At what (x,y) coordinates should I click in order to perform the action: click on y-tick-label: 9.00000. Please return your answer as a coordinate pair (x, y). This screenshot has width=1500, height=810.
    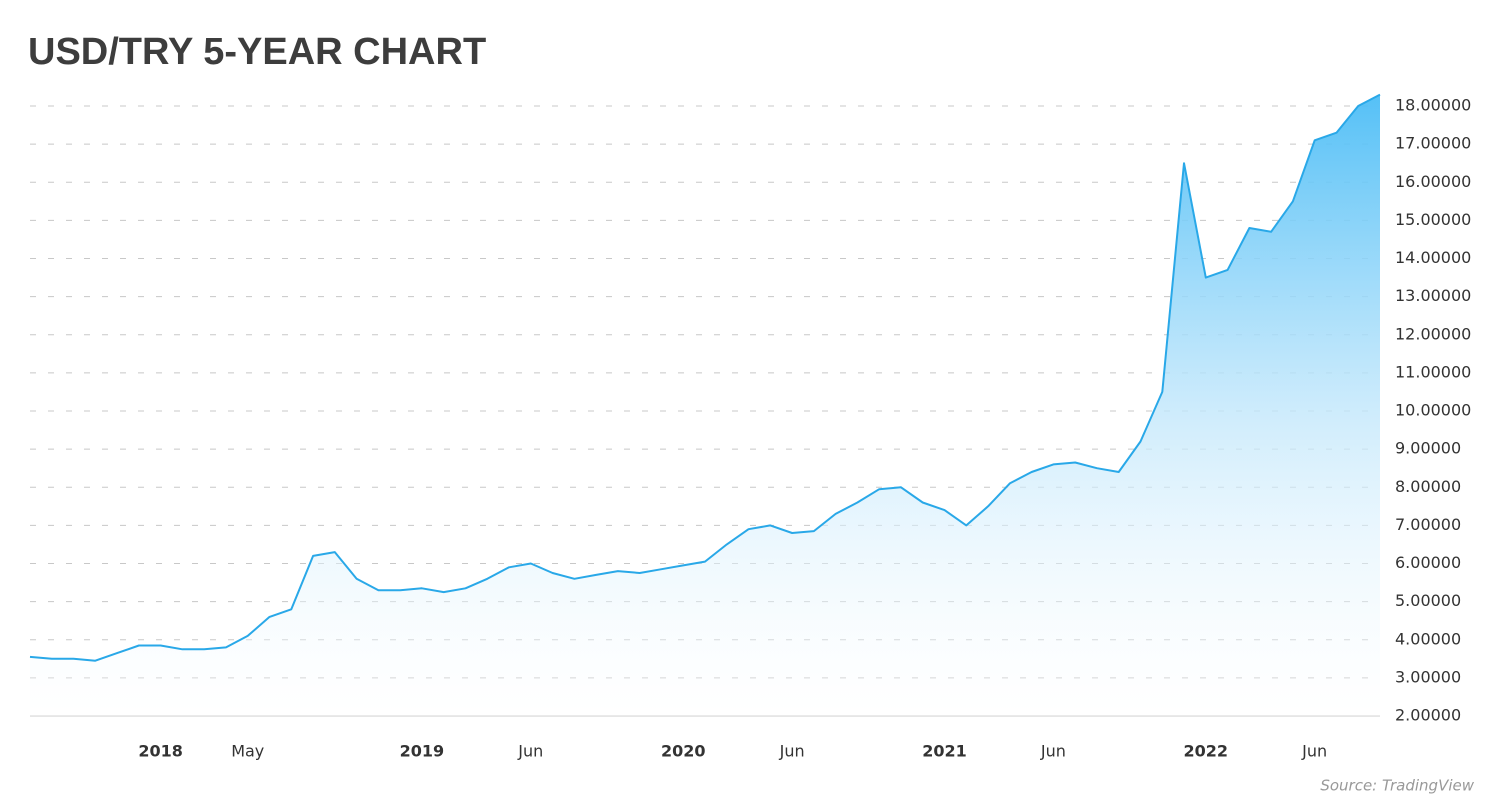
    Looking at the image, I should click on (1428, 448).